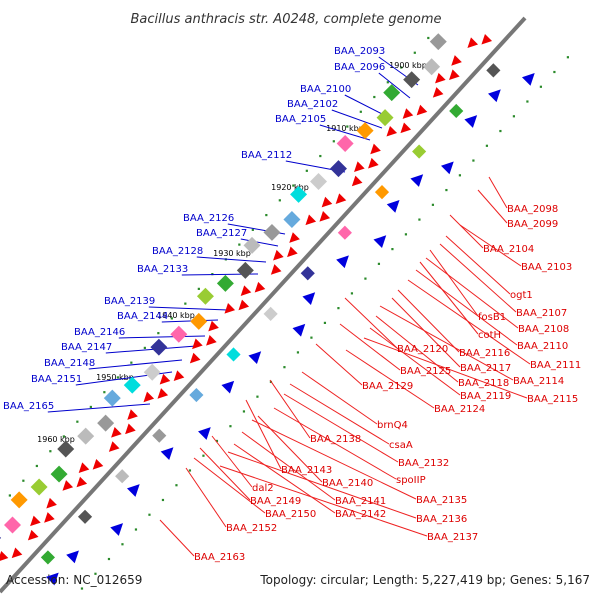 The width and height of the screenshot is (600, 600). I want to click on reverse-gene-label: BAA_2163, so click(219, 557).